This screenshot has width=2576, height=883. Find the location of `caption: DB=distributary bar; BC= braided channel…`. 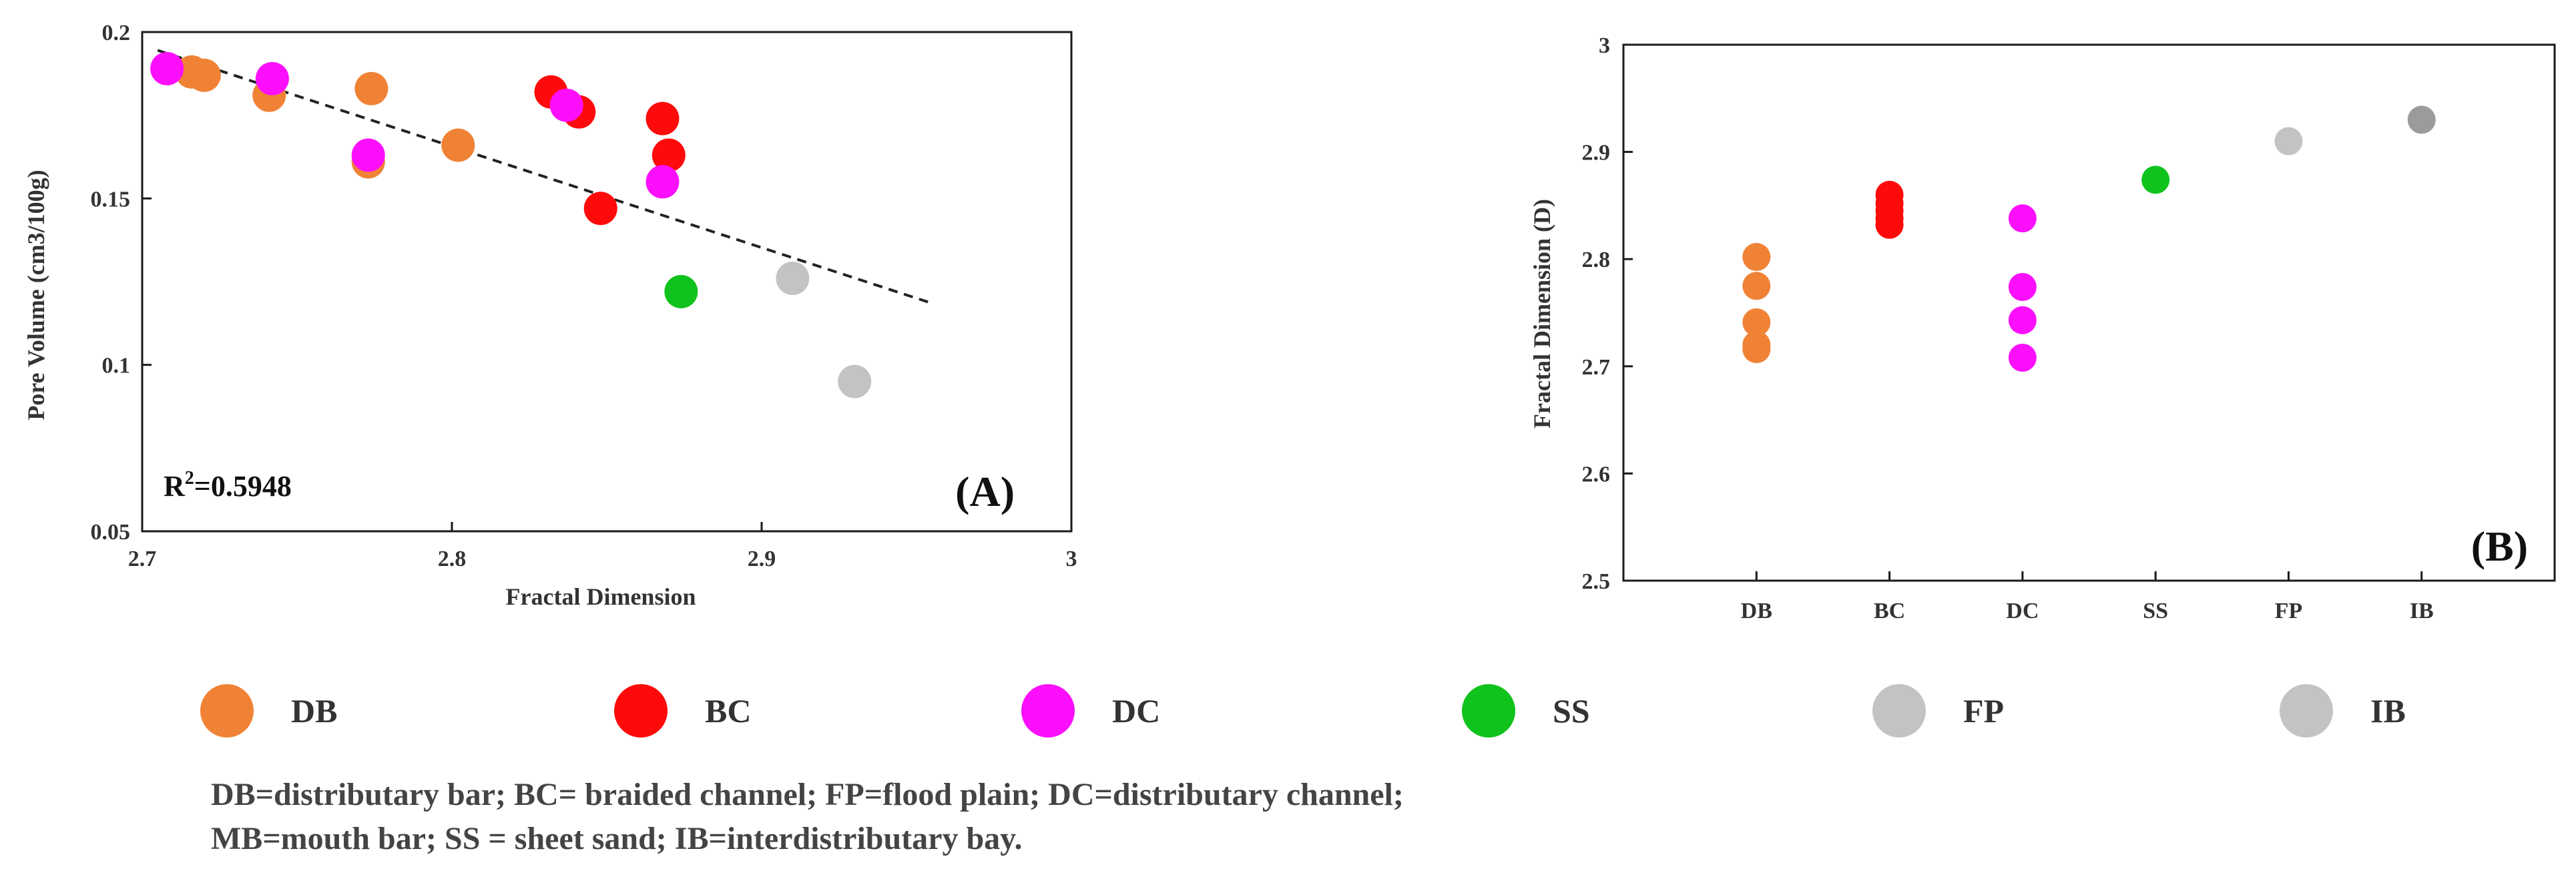

caption: DB=distributary bar; BC= braided channel… is located at coordinates (807, 817).